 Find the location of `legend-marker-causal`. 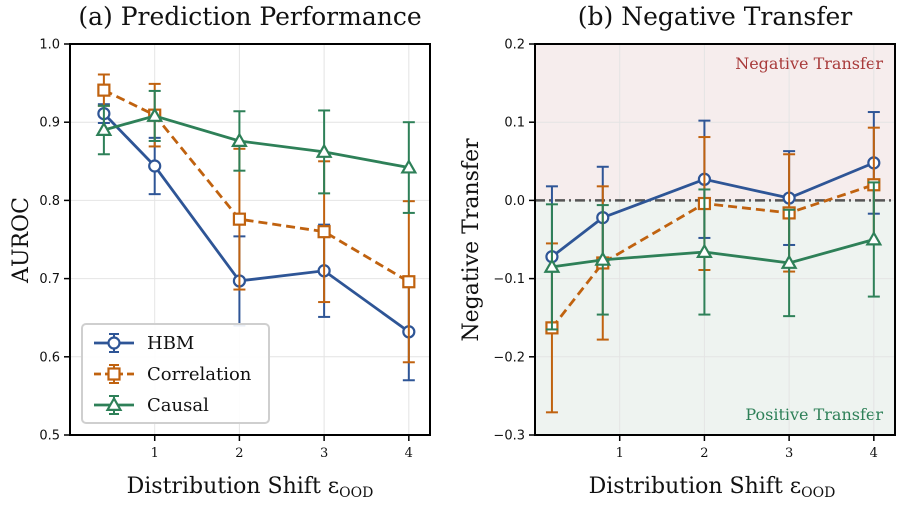

legend-marker-causal is located at coordinates (114, 403).